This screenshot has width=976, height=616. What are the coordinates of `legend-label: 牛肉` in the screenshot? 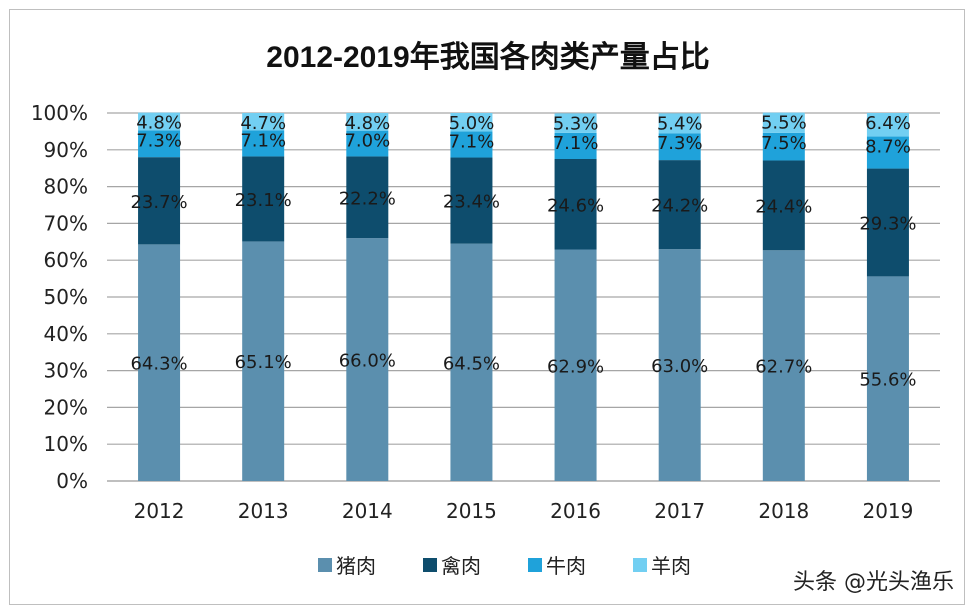 It's located at (566, 566).